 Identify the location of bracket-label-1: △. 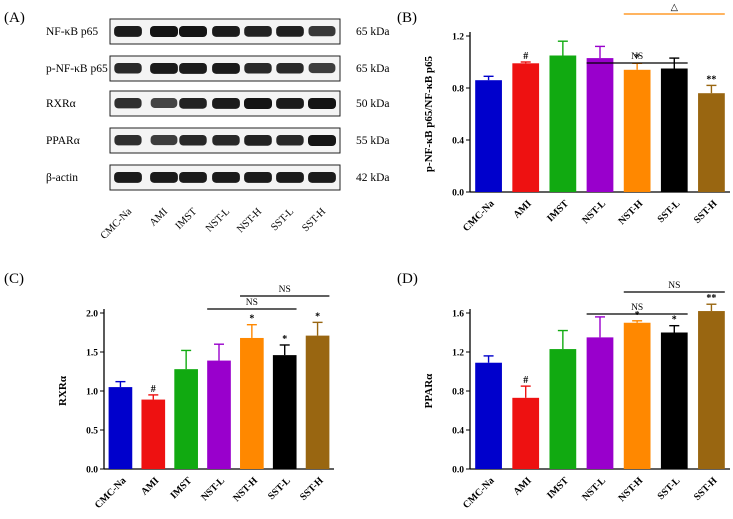
(675, 8).